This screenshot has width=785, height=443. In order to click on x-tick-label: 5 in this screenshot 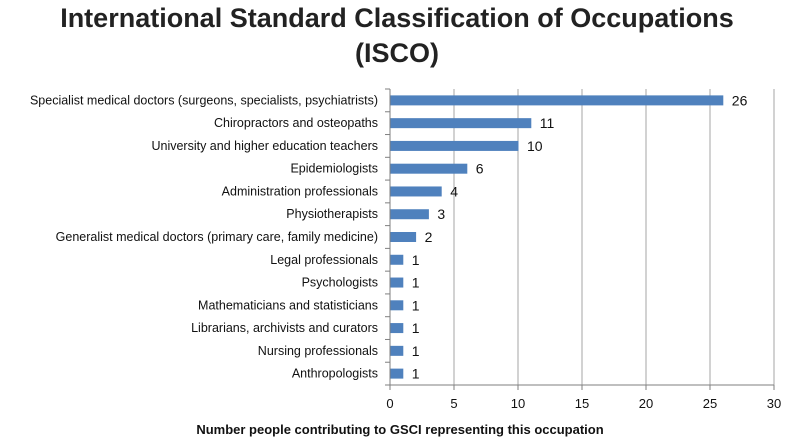, I will do `click(453, 403)`.